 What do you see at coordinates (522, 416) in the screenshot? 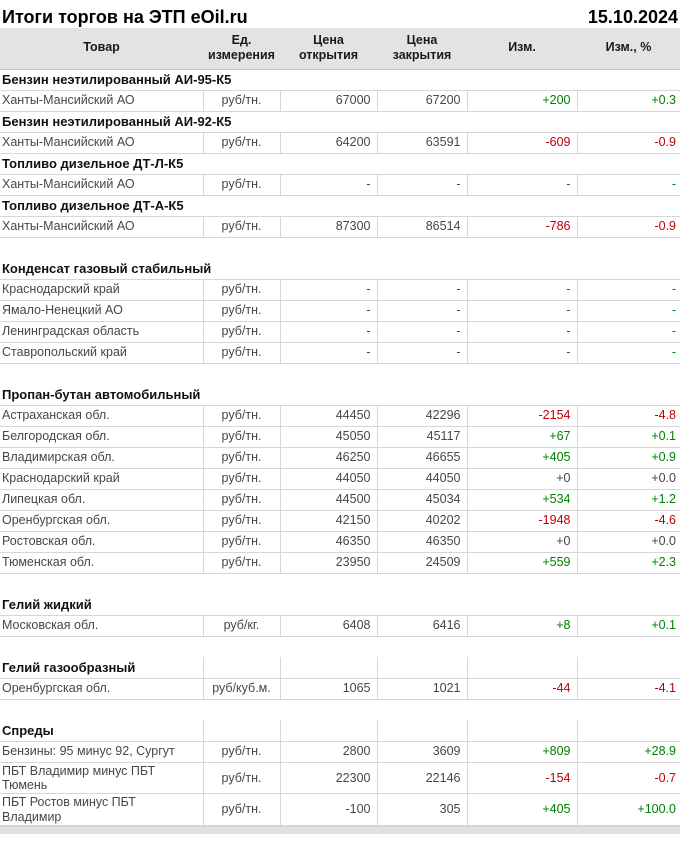
I see `change-cell: -2154` at bounding box center [522, 416].